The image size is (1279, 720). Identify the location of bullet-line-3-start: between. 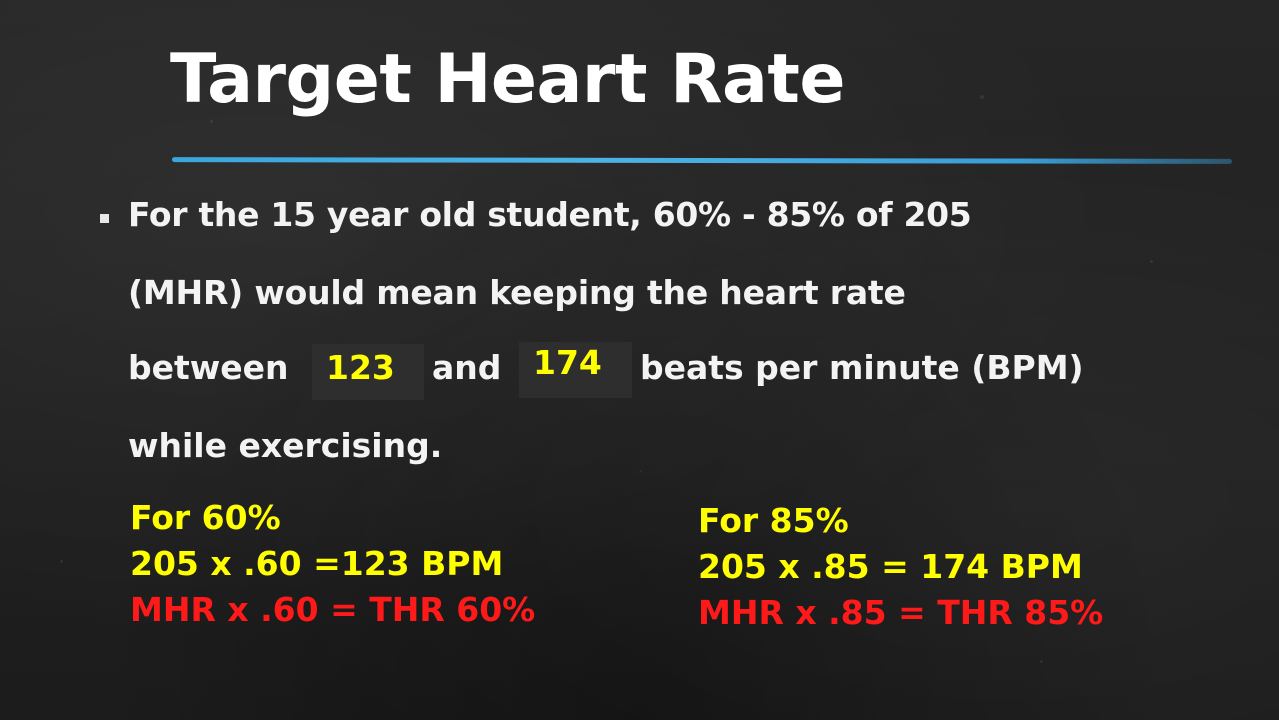
(208, 367).